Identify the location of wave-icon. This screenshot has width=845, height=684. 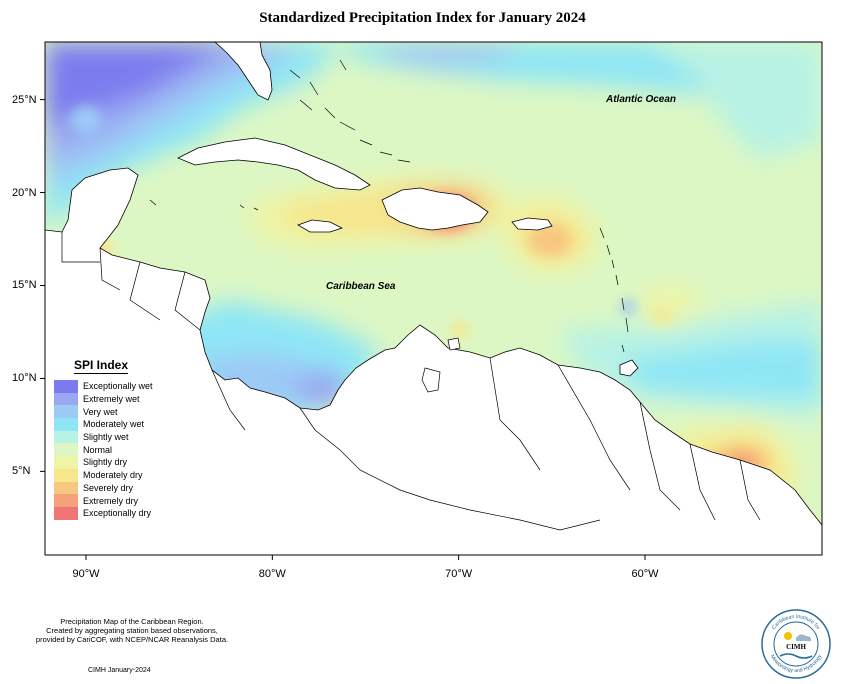
(796, 656).